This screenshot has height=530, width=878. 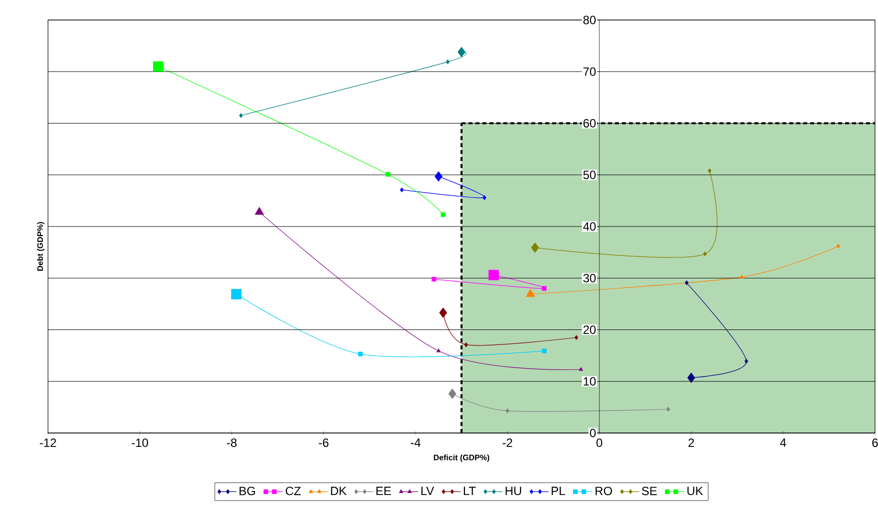 I want to click on x-tick-label: -12, so click(x=48, y=442).